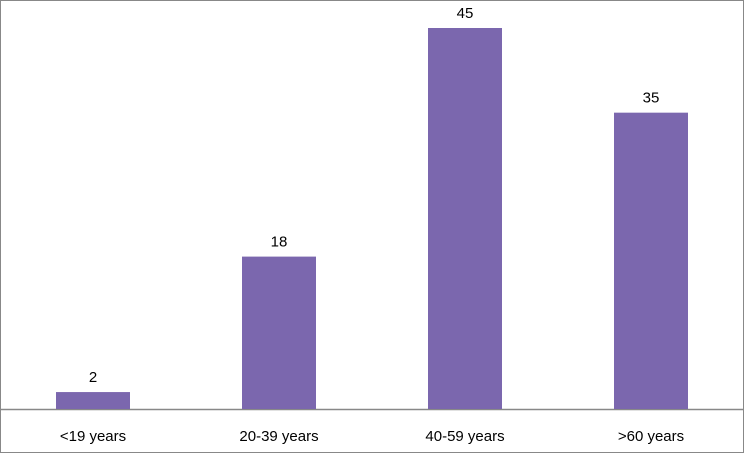 The width and height of the screenshot is (744, 453). What do you see at coordinates (651, 98) in the screenshot?
I see `value-label: 35` at bounding box center [651, 98].